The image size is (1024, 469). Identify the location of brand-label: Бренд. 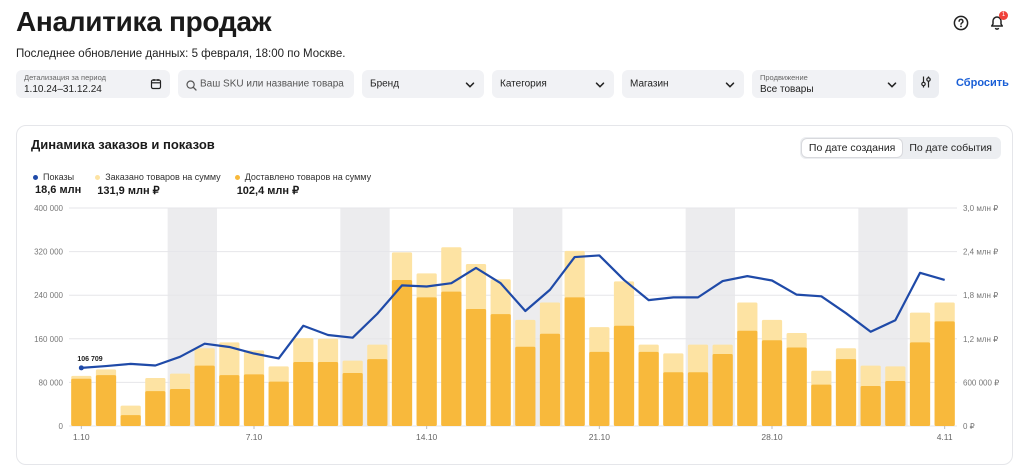
(385, 84).